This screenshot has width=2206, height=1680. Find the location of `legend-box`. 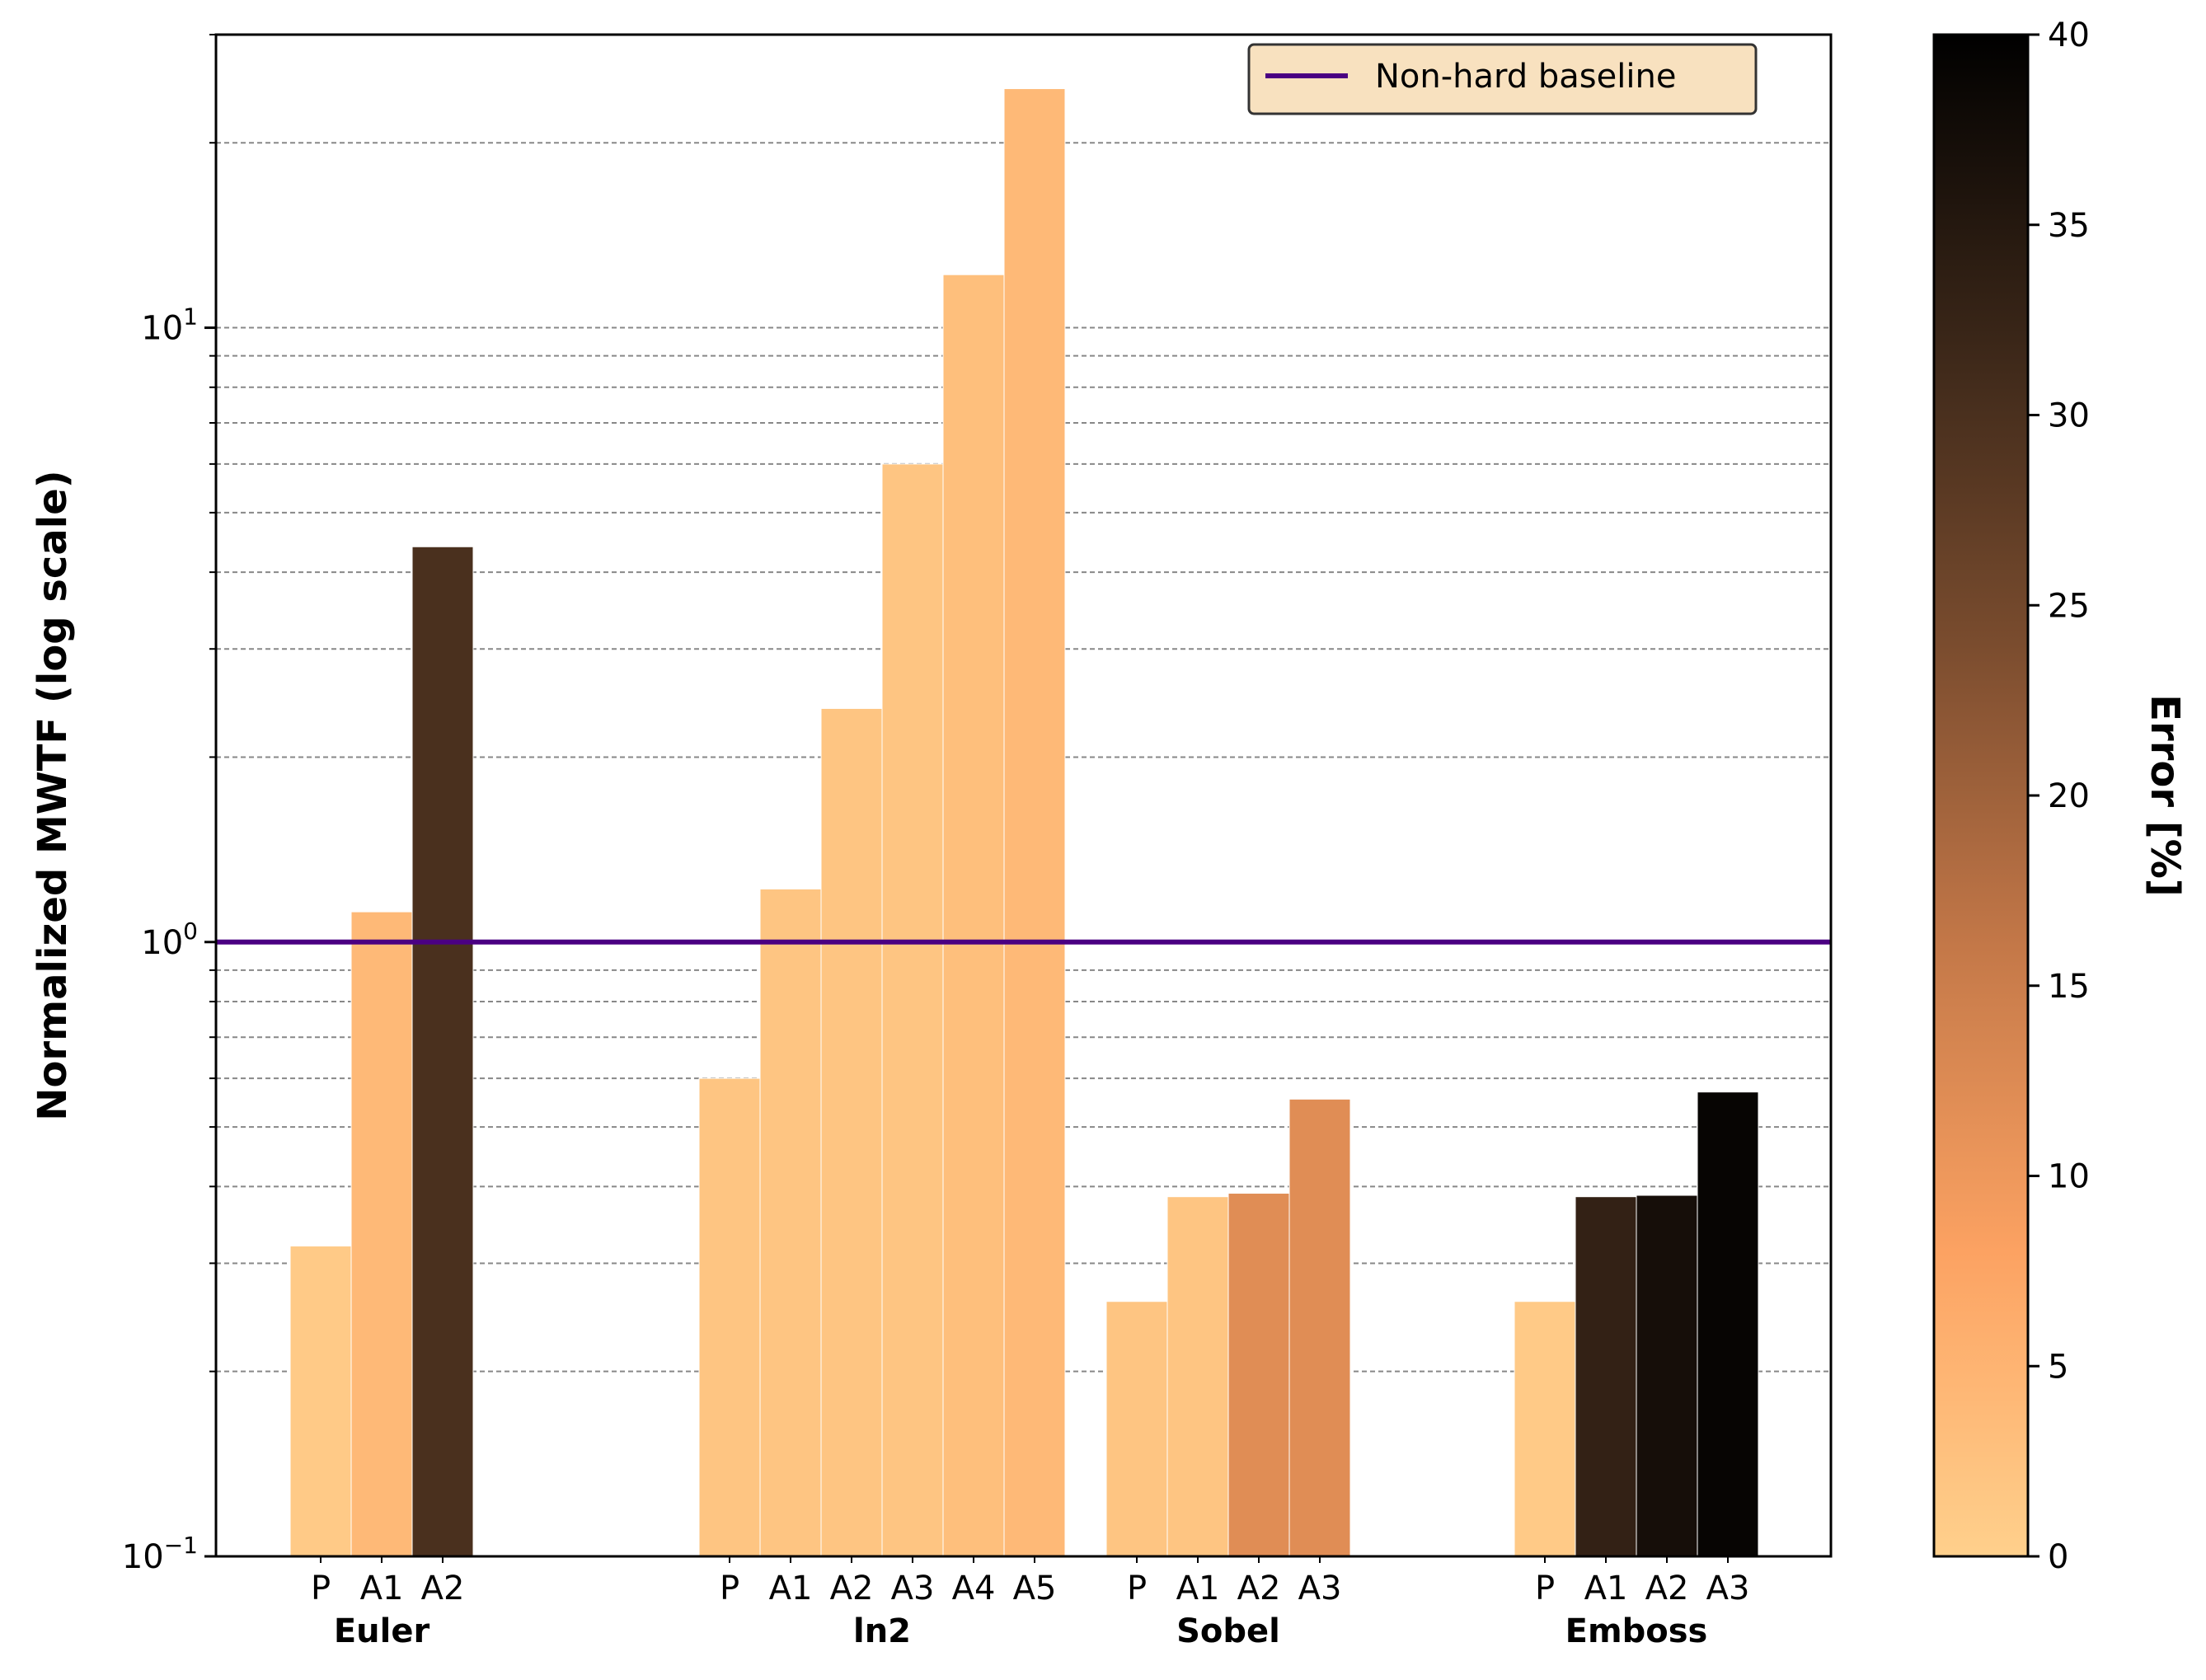

legend-box is located at coordinates (1502, 79).